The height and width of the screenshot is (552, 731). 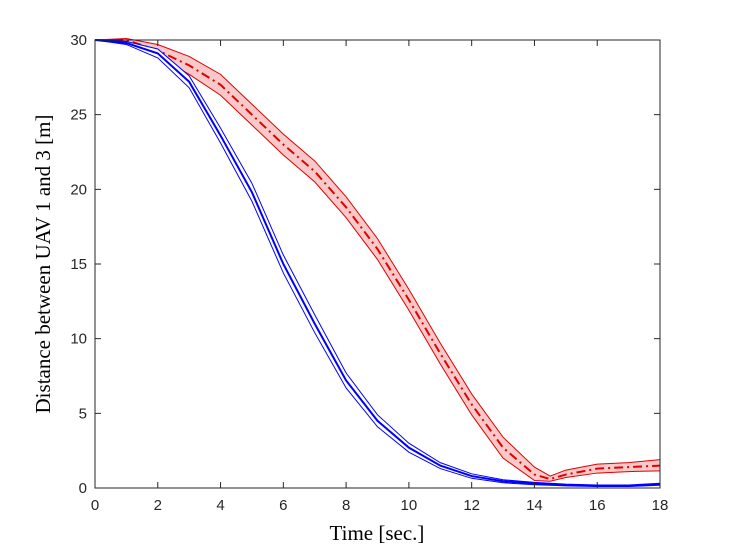 I want to click on x-tick-label: 16, so click(x=597, y=505).